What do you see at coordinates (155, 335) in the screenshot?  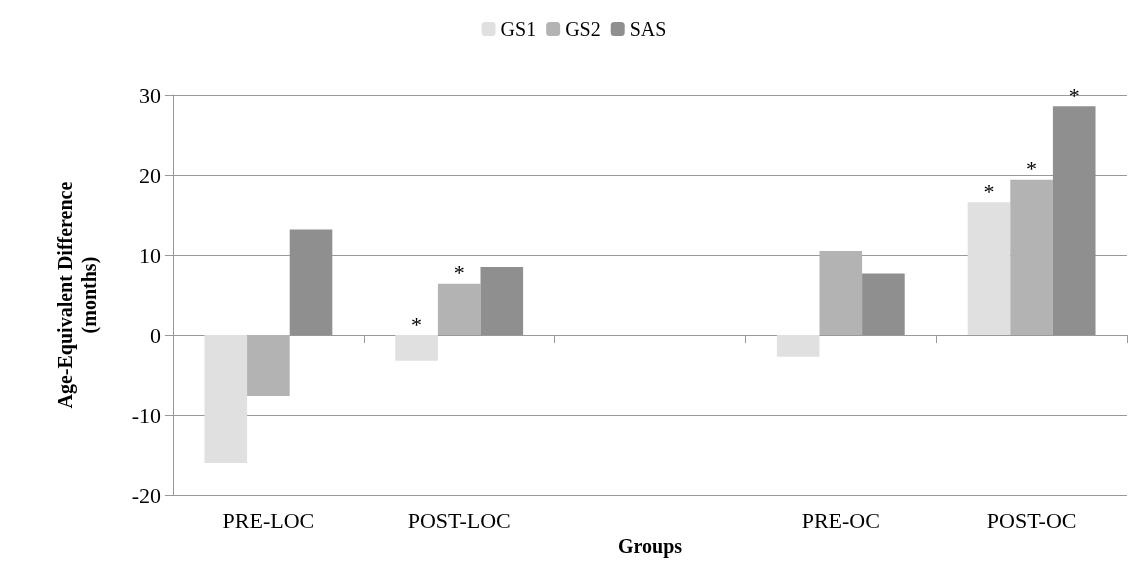 I see `y-tick-label: 0` at bounding box center [155, 335].